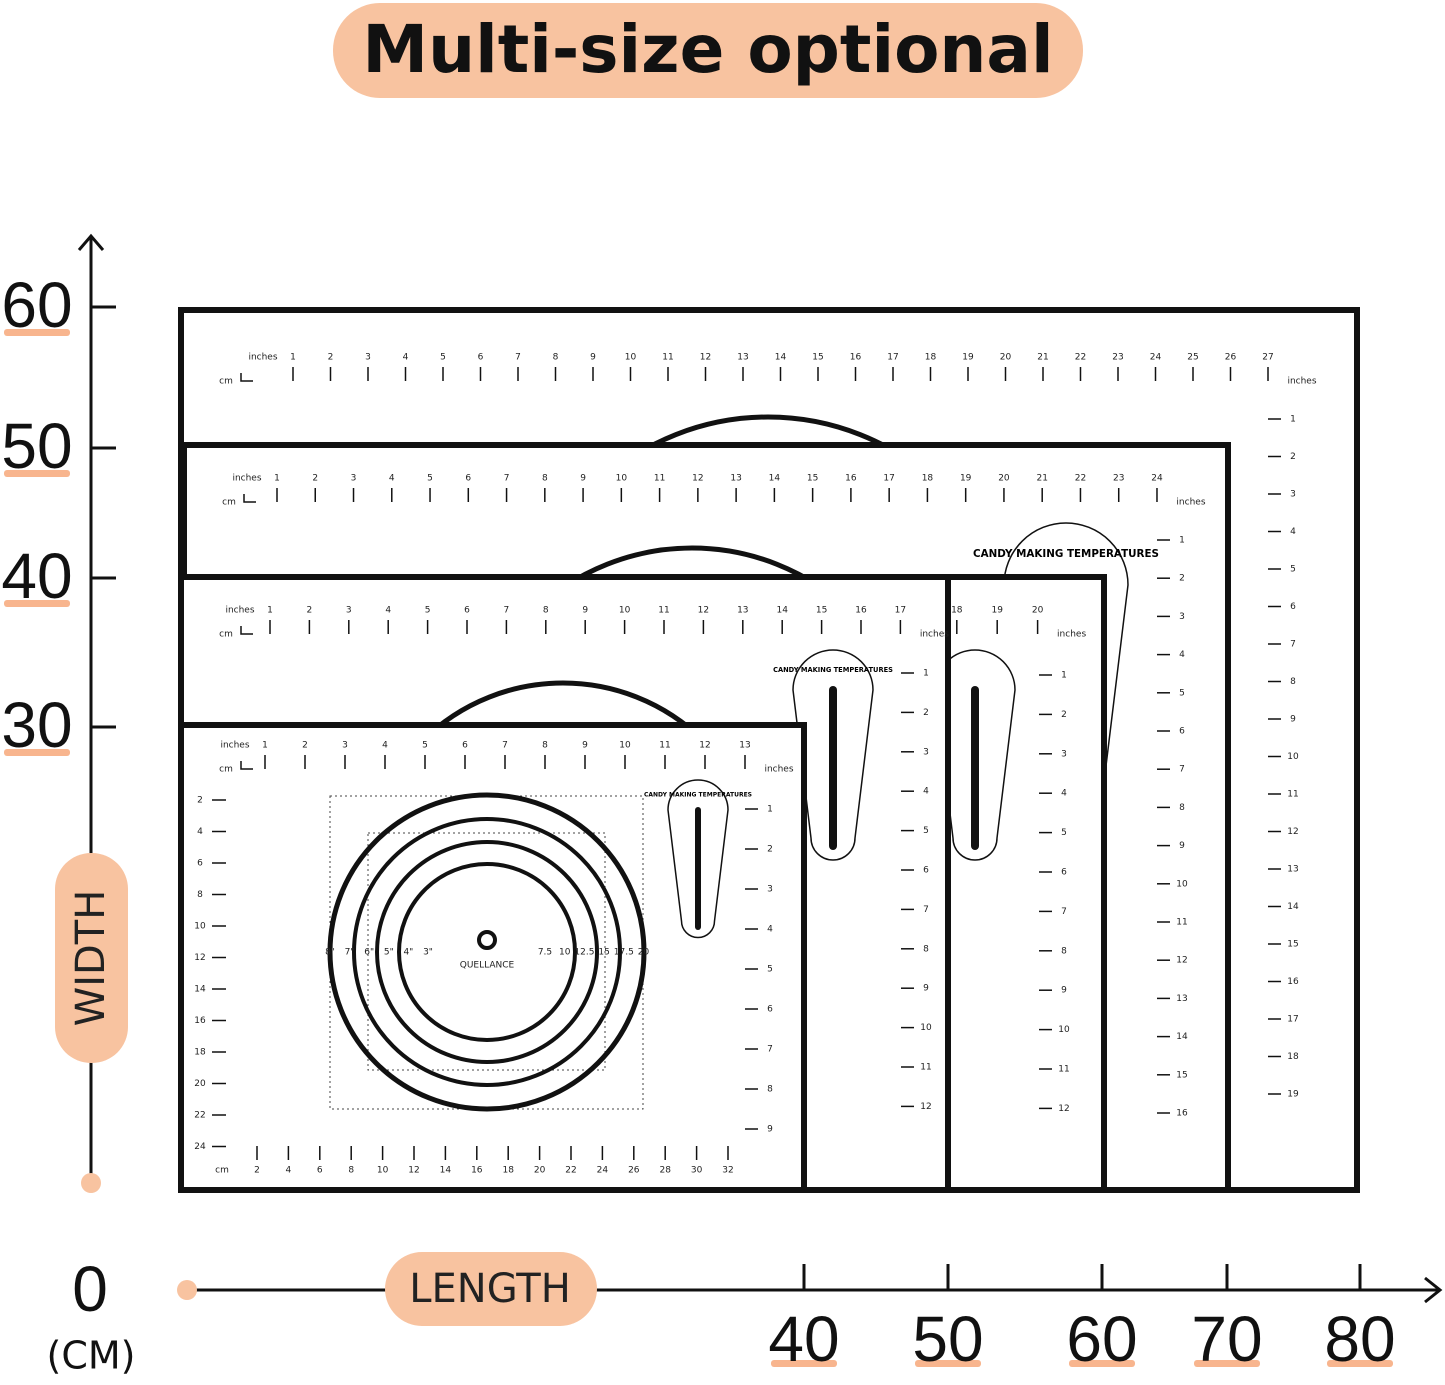  I want to click on y-axis-label: WIDTH, so click(91, 958).